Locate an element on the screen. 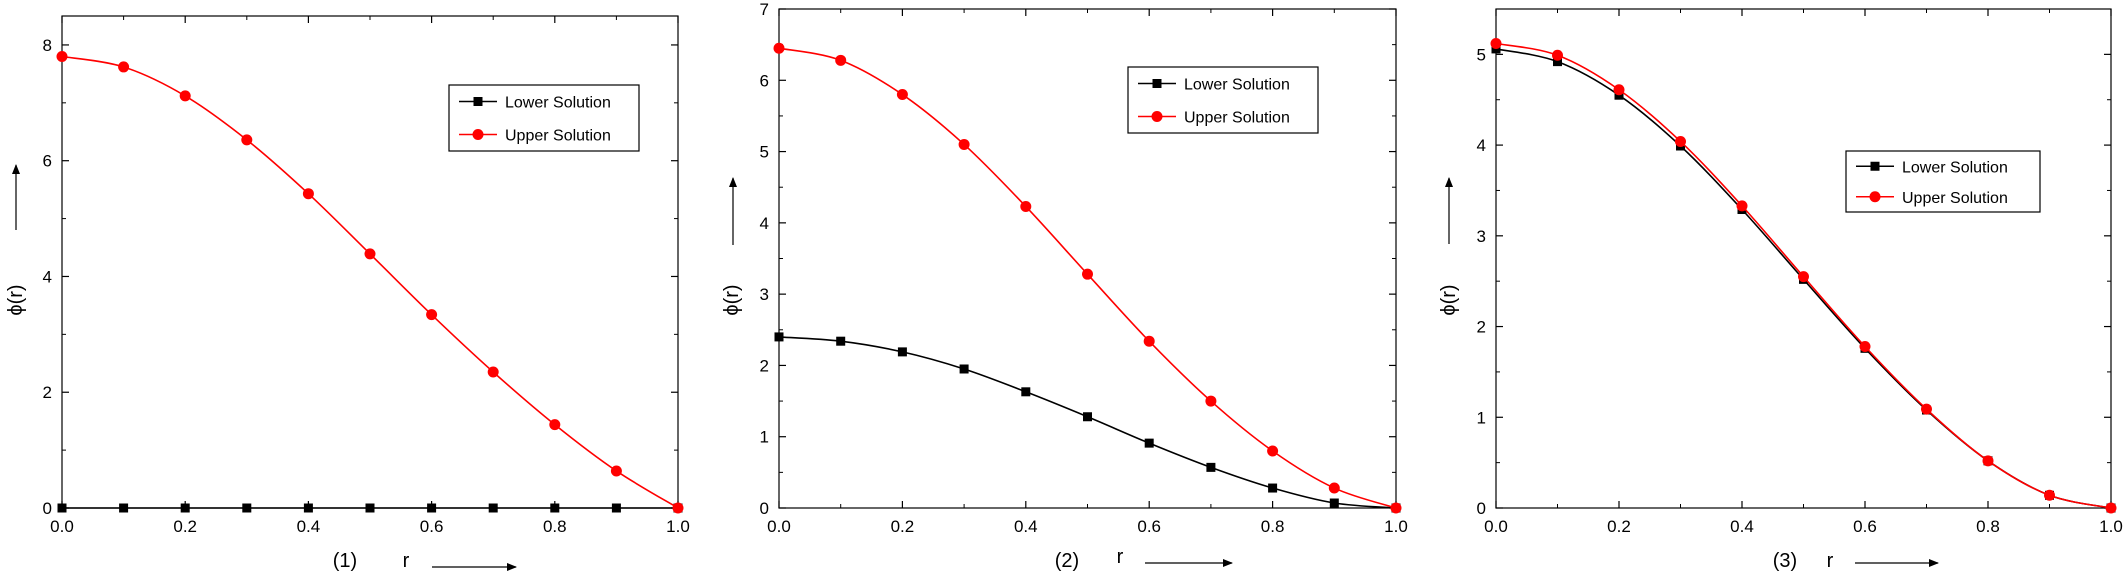  panel-label: (2) is located at coordinates (1067, 561).